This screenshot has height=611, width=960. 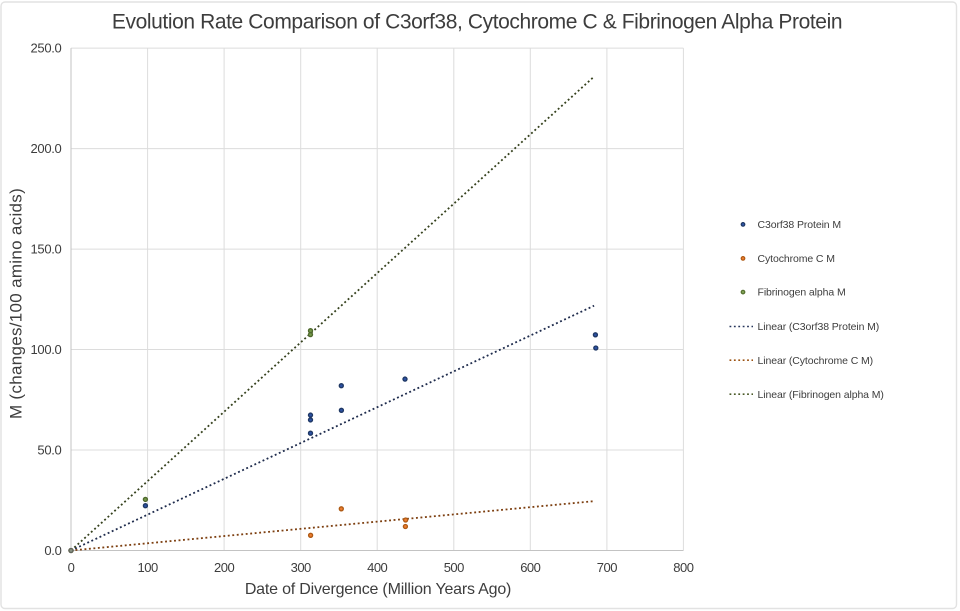 What do you see at coordinates (45, 48) in the screenshot?
I see `svg-text: 250.0` at bounding box center [45, 48].